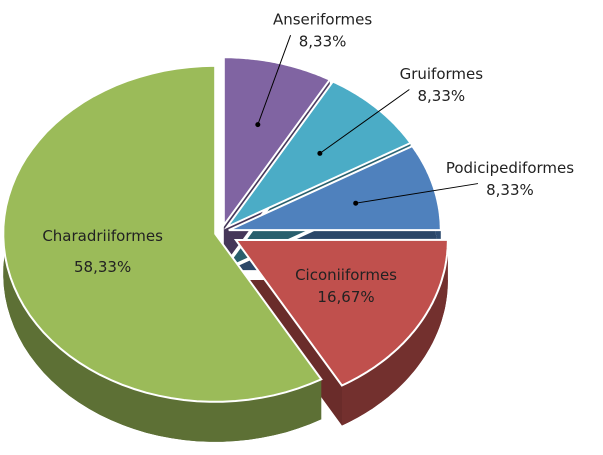 Image resolution: width=603 pixels, height=455 pixels. Describe the element at coordinates (322, 20) in the screenshot. I see `slice-label: Anseriformes` at that location.